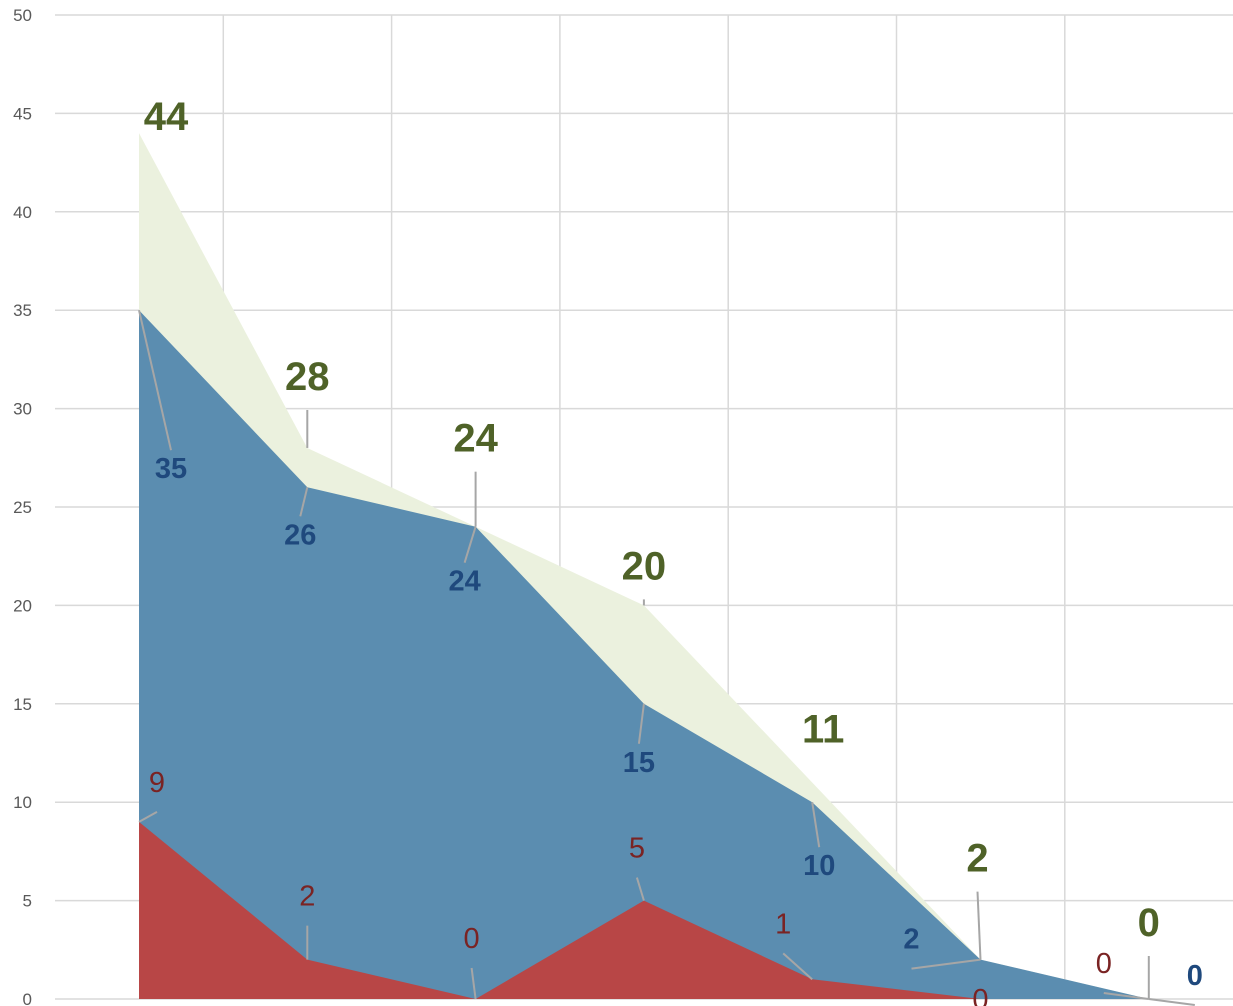 The image size is (1233, 1006). What do you see at coordinates (22, 409) in the screenshot?
I see `y-tick-label: 30` at bounding box center [22, 409].